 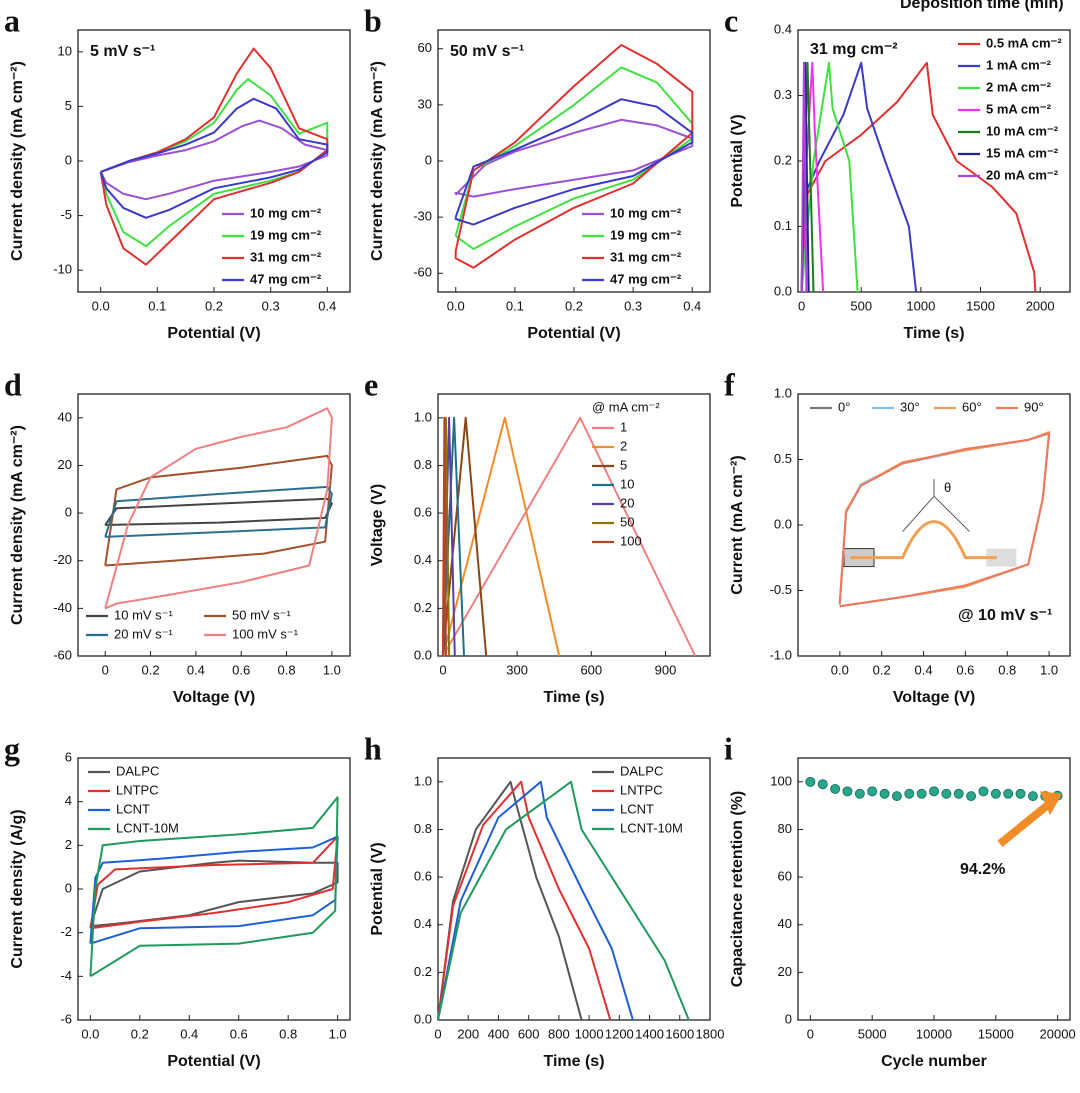 What do you see at coordinates (783, 392) in the screenshot?
I see `y-tick-label: 1.0` at bounding box center [783, 392].